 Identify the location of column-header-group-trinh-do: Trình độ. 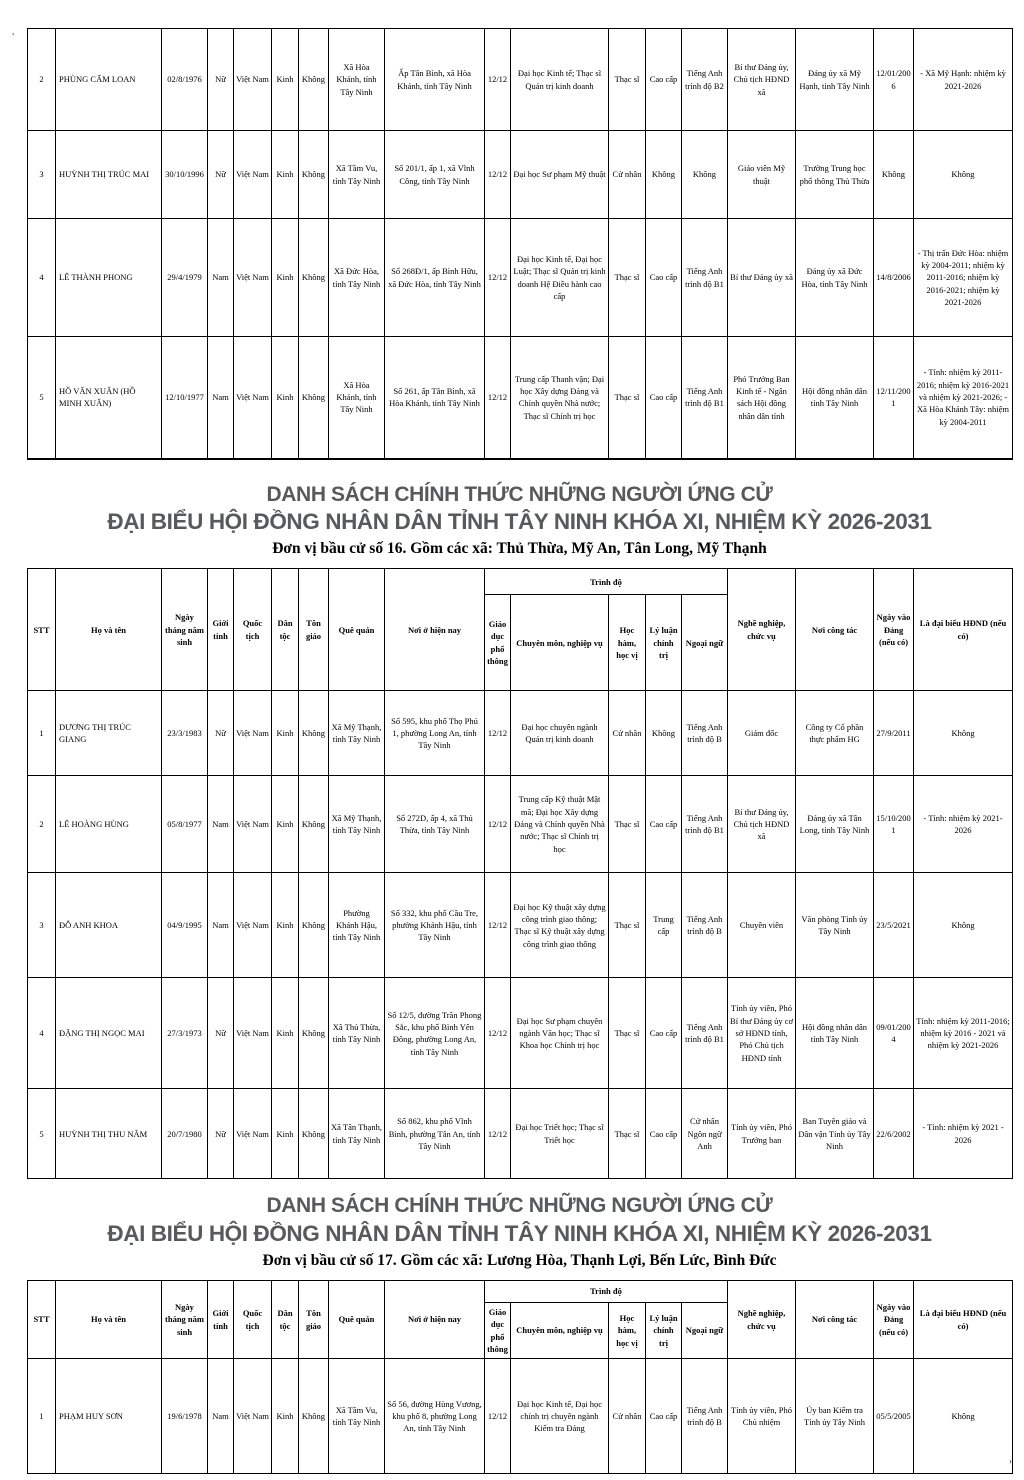
(606, 1291).